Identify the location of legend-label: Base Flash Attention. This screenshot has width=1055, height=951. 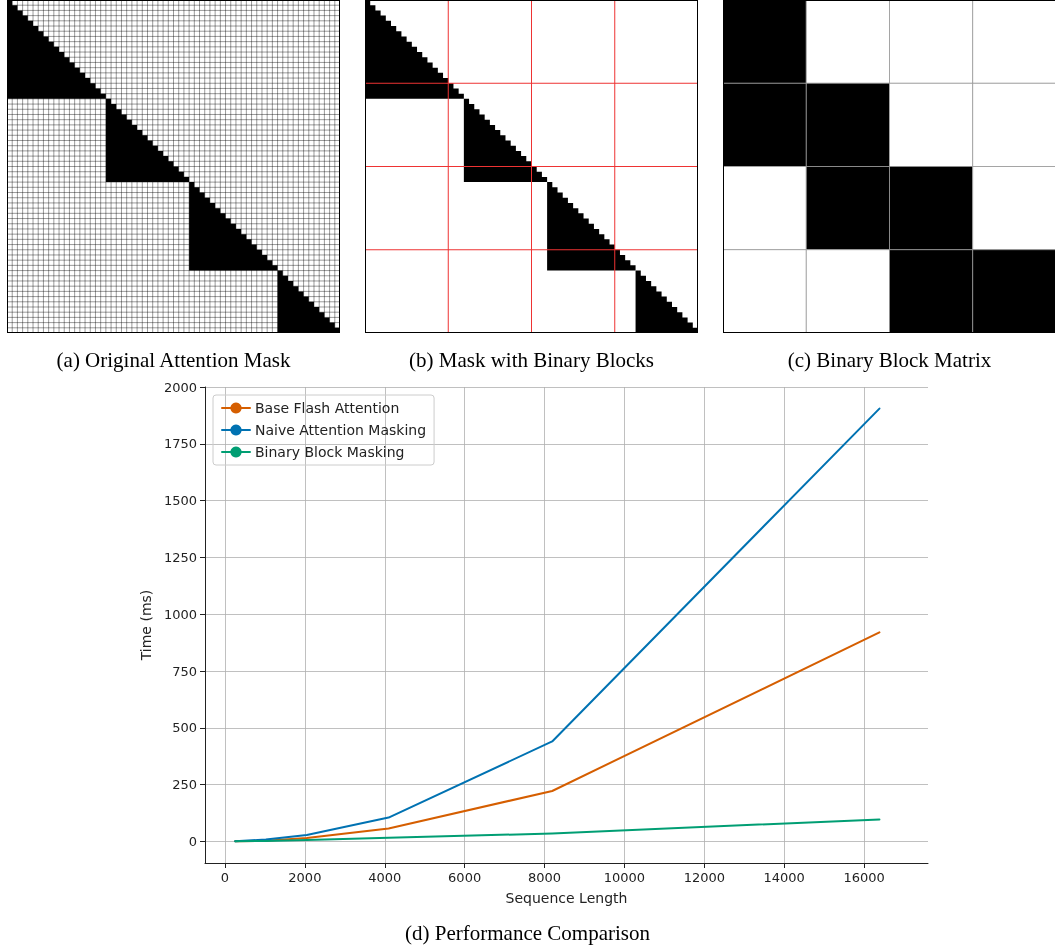
(327, 408).